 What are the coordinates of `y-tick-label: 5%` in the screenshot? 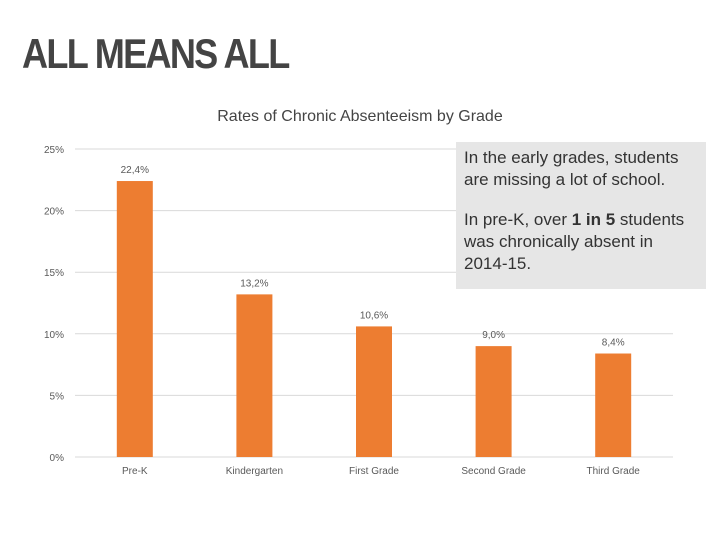 It's located at (57, 396).